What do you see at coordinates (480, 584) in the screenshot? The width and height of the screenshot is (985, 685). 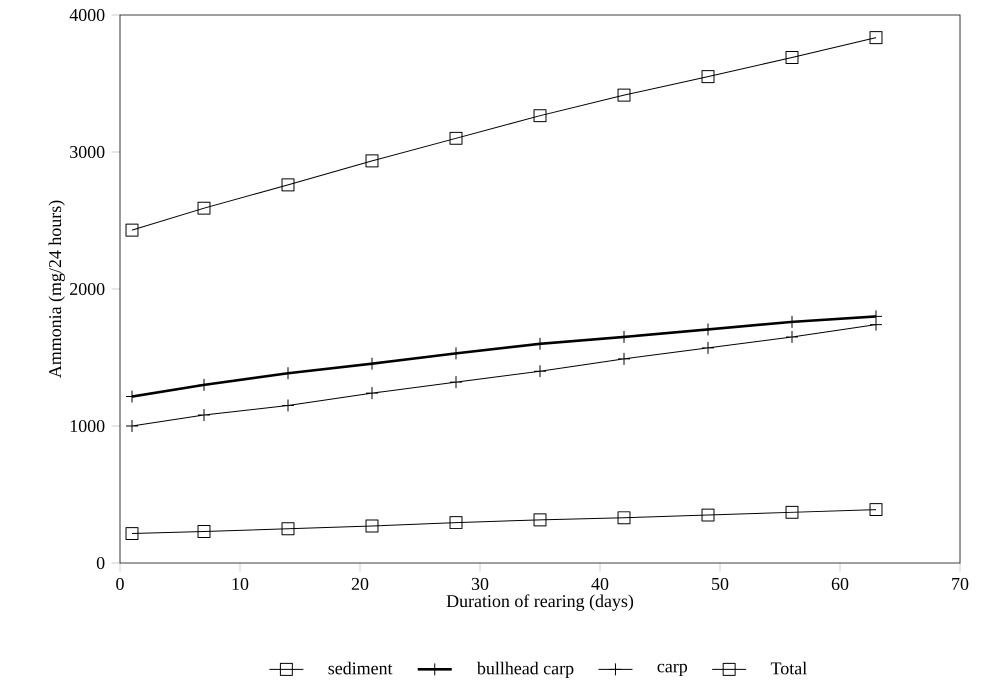 I see `x-tick-label: 30` at bounding box center [480, 584].